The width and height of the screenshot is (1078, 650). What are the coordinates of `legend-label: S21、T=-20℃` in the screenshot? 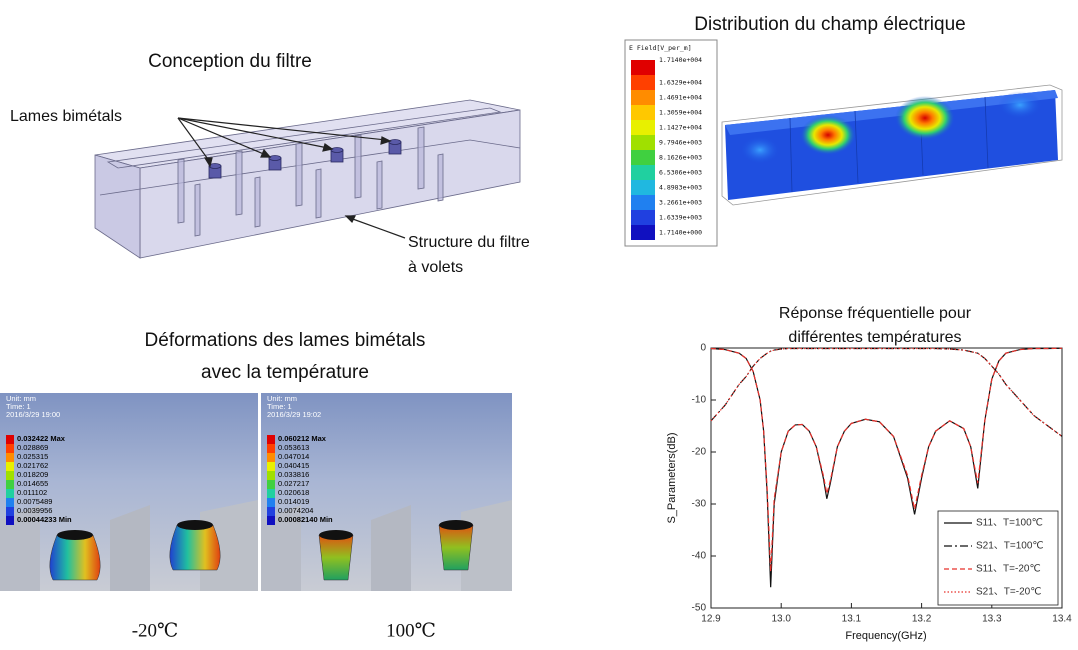 It's located at (1008, 592).